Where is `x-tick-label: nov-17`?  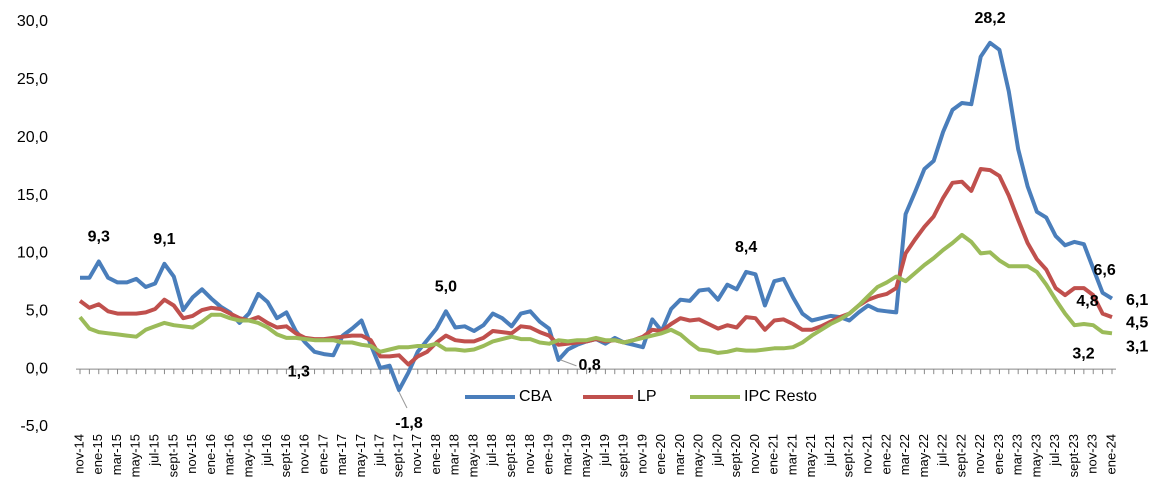 x-tick-label: nov-17 is located at coordinates (416, 454).